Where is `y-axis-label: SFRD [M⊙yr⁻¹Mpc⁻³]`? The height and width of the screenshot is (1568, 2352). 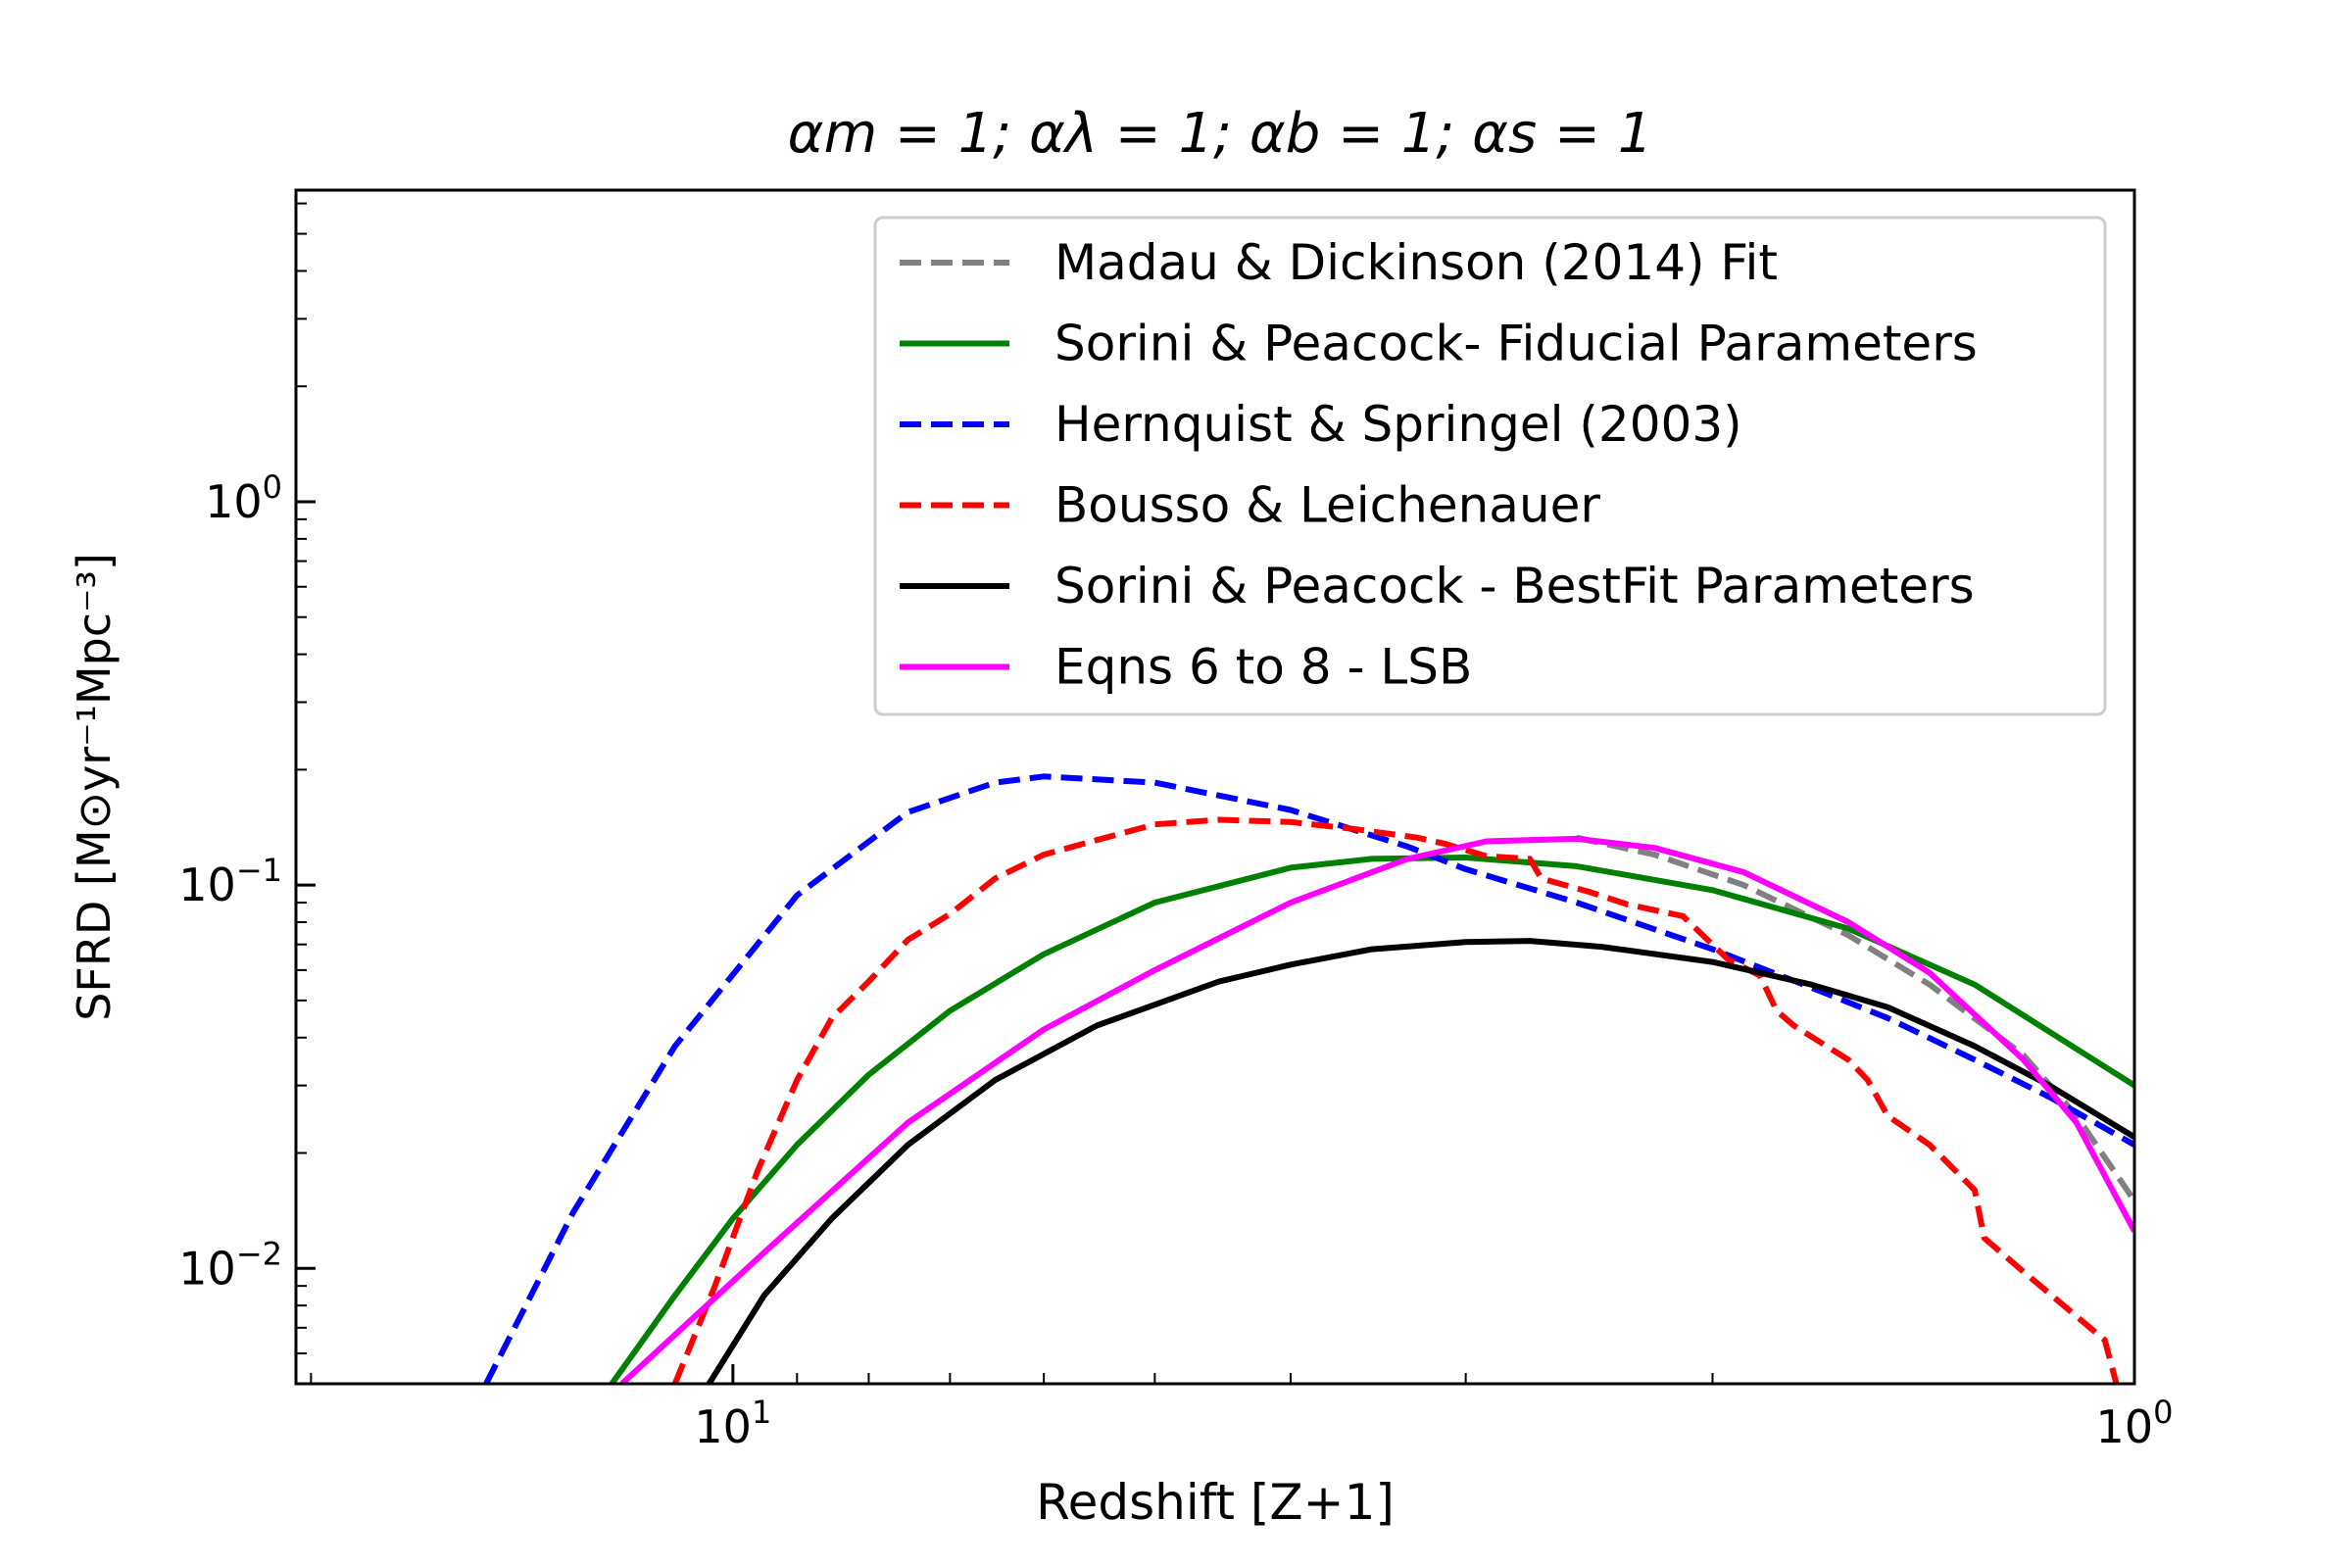 y-axis-label: SFRD [M⊙yr⁻¹Mpc⁻³] is located at coordinates (94, 787).